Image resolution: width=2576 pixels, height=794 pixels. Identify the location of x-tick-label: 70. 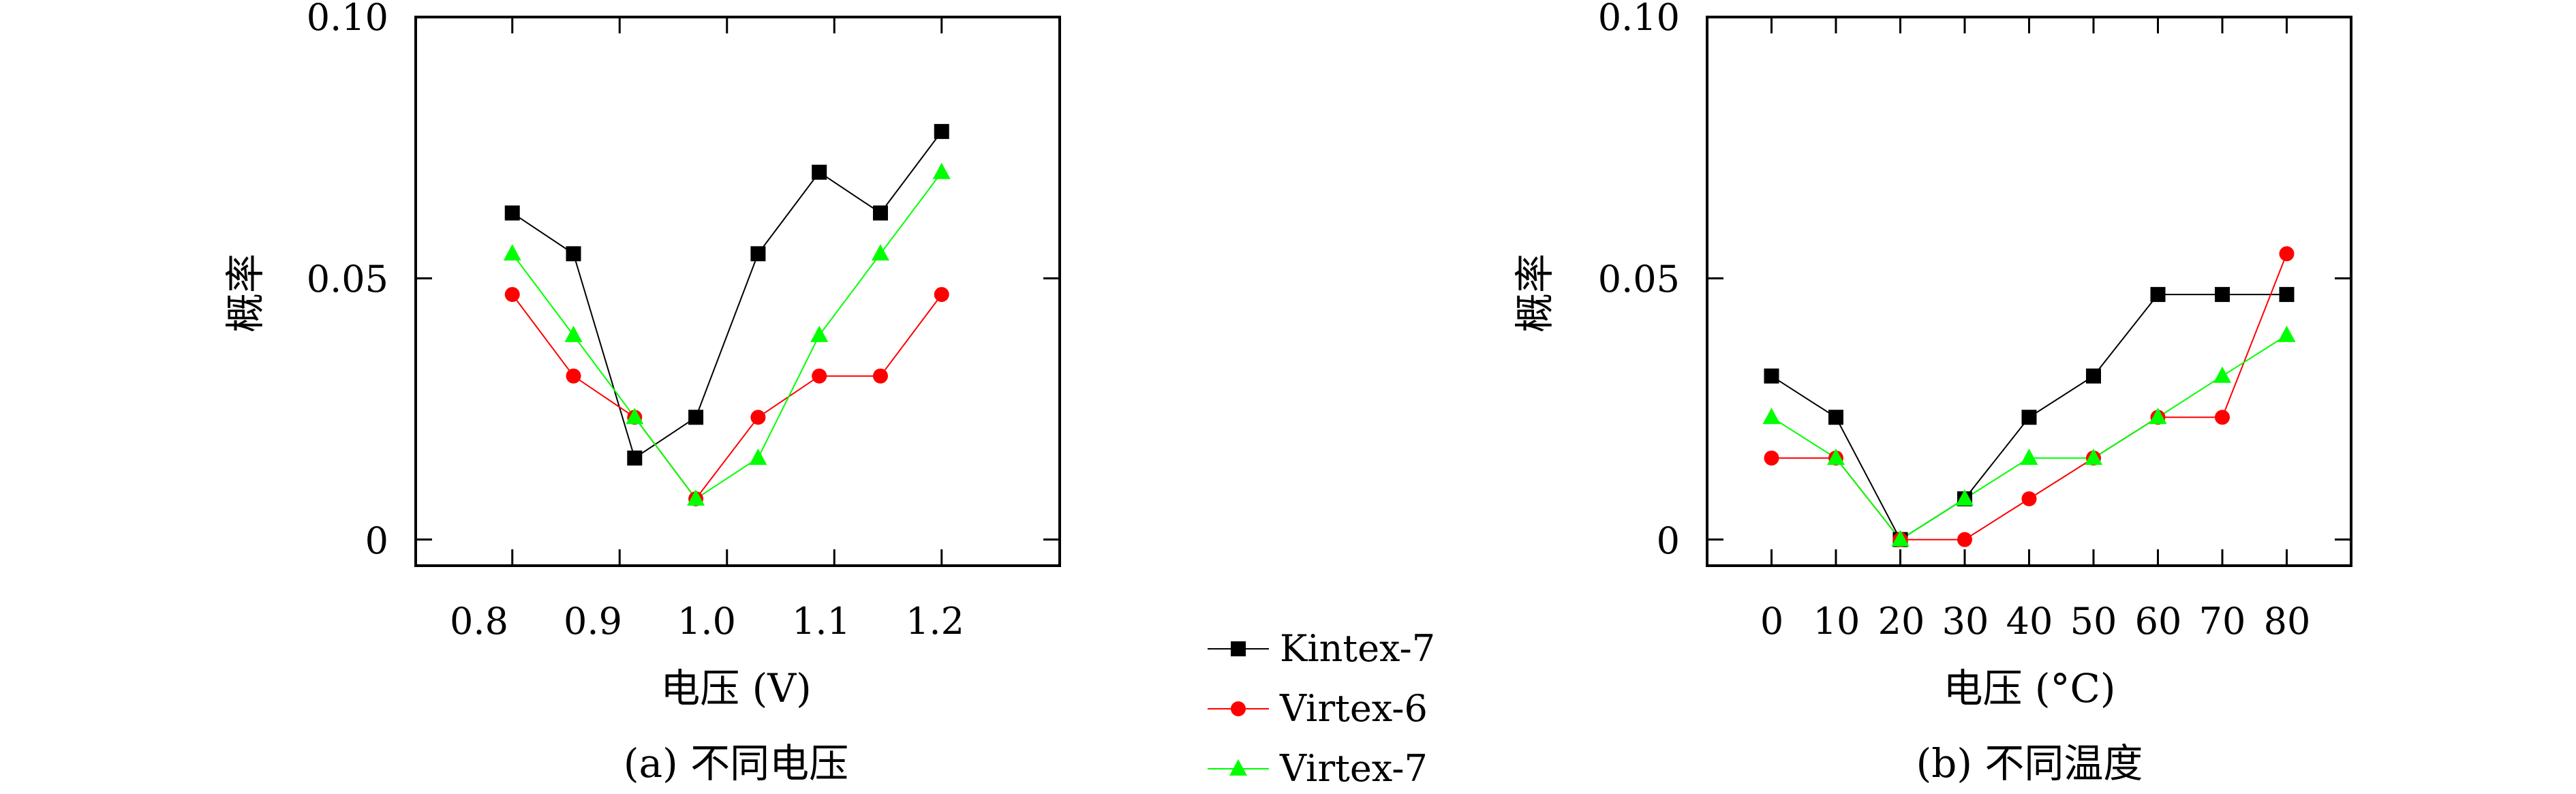
(2222, 621).